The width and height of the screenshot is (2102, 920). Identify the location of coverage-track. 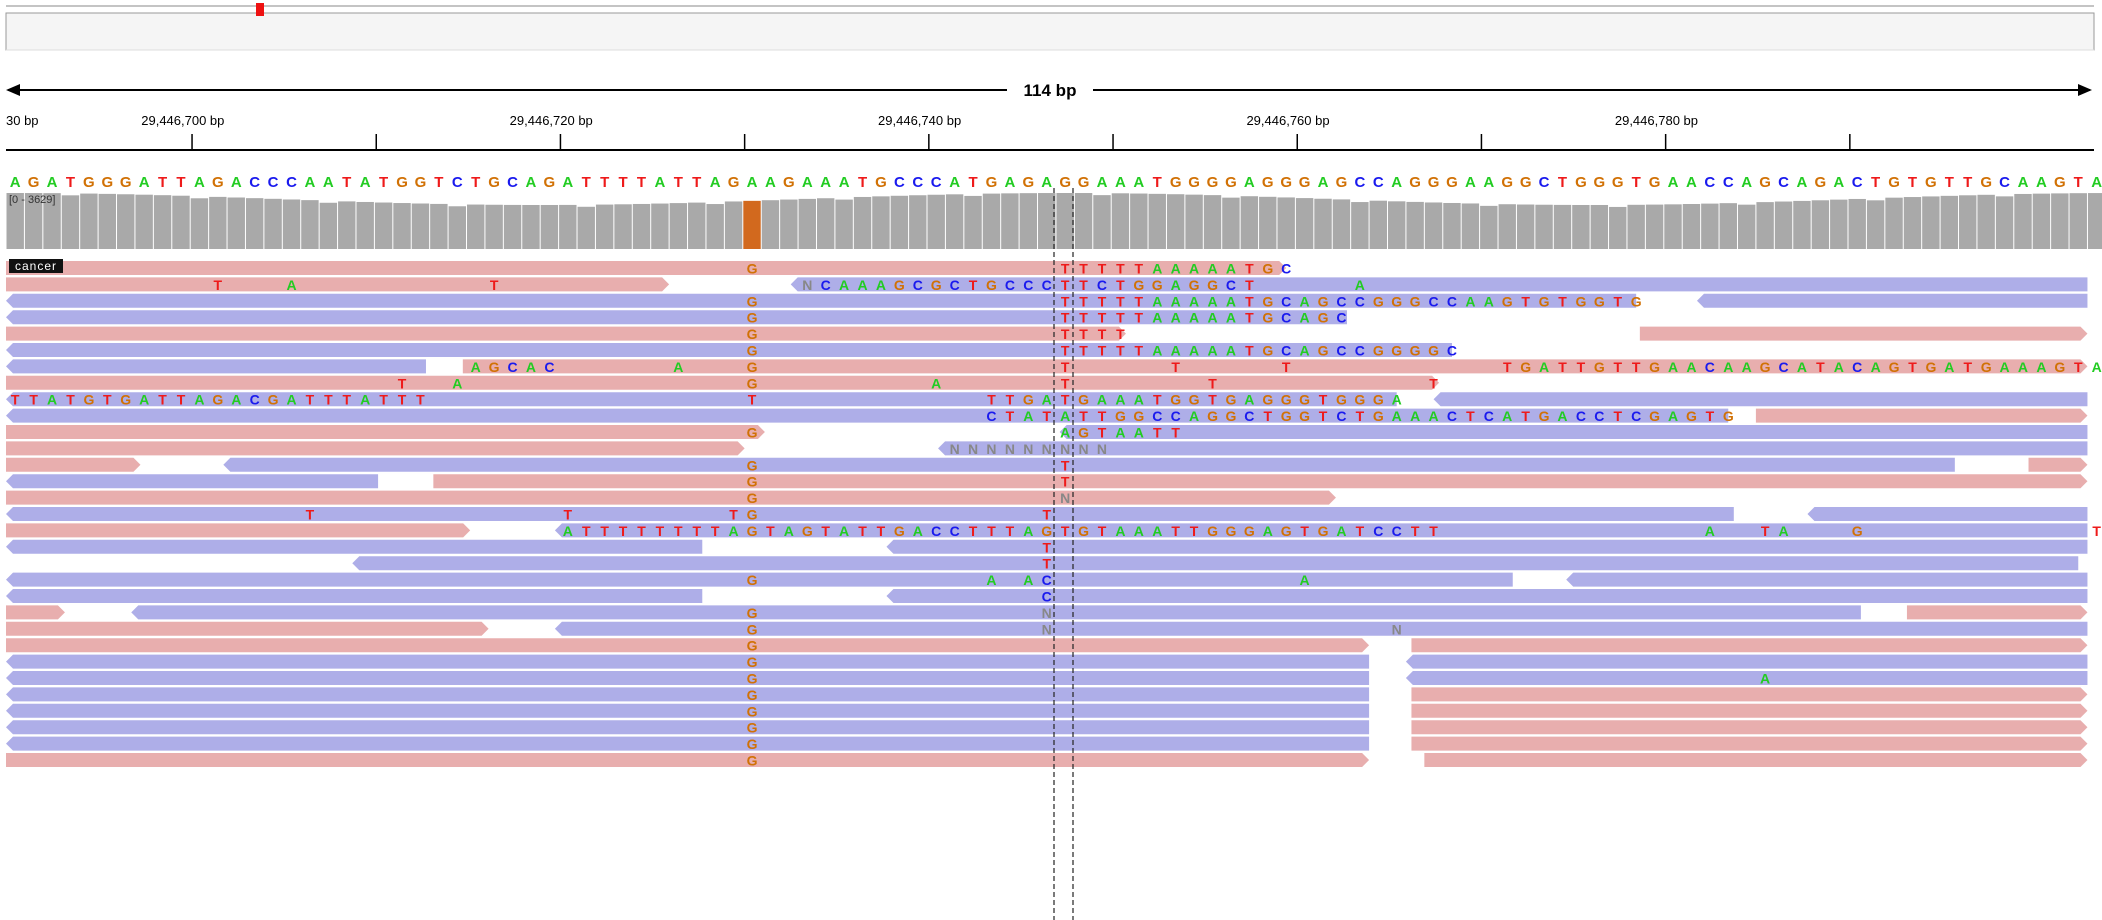
(1051, 223).